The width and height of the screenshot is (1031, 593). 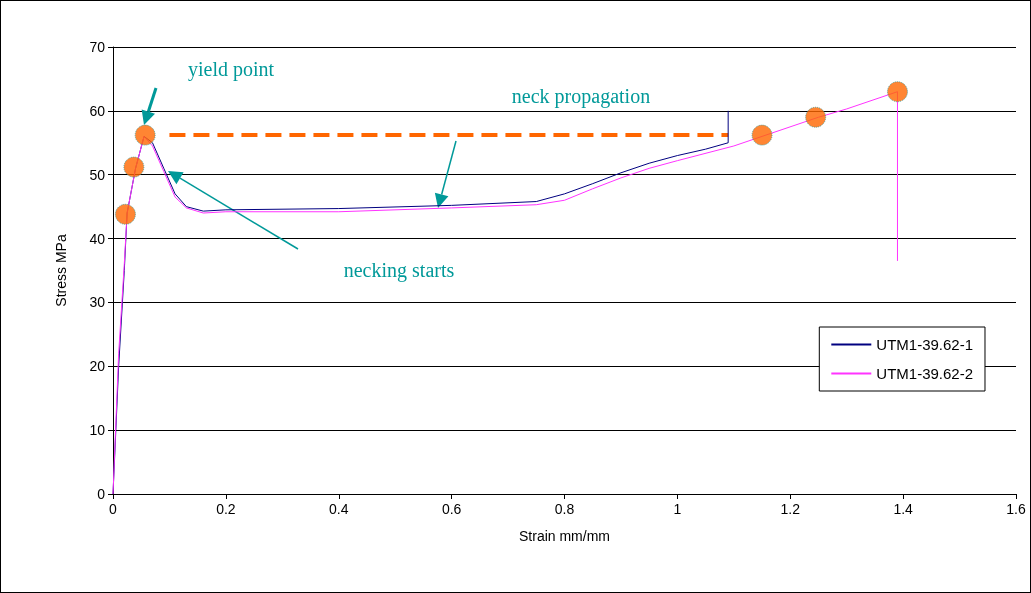 I want to click on y-tick-label: 20, so click(x=97, y=366).